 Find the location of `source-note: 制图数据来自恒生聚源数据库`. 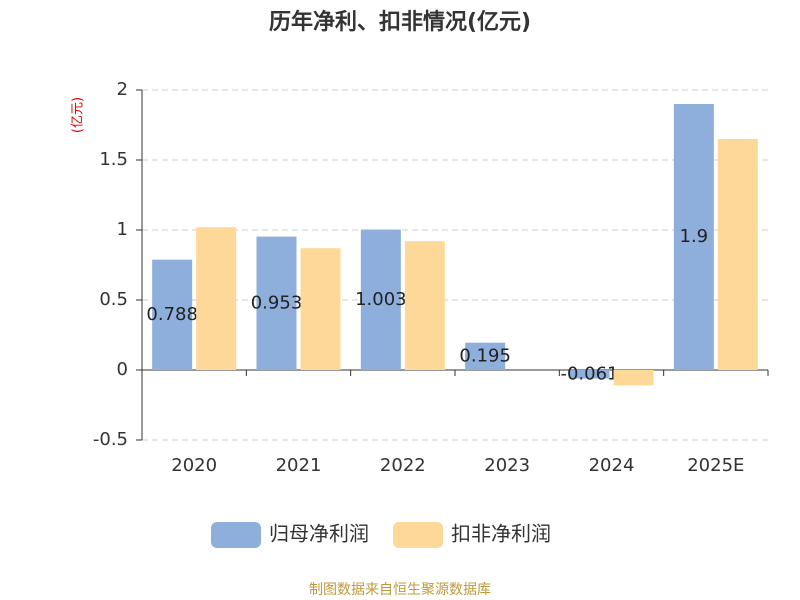

source-note: 制图数据来自恒生聚源数据库 is located at coordinates (400, 590).